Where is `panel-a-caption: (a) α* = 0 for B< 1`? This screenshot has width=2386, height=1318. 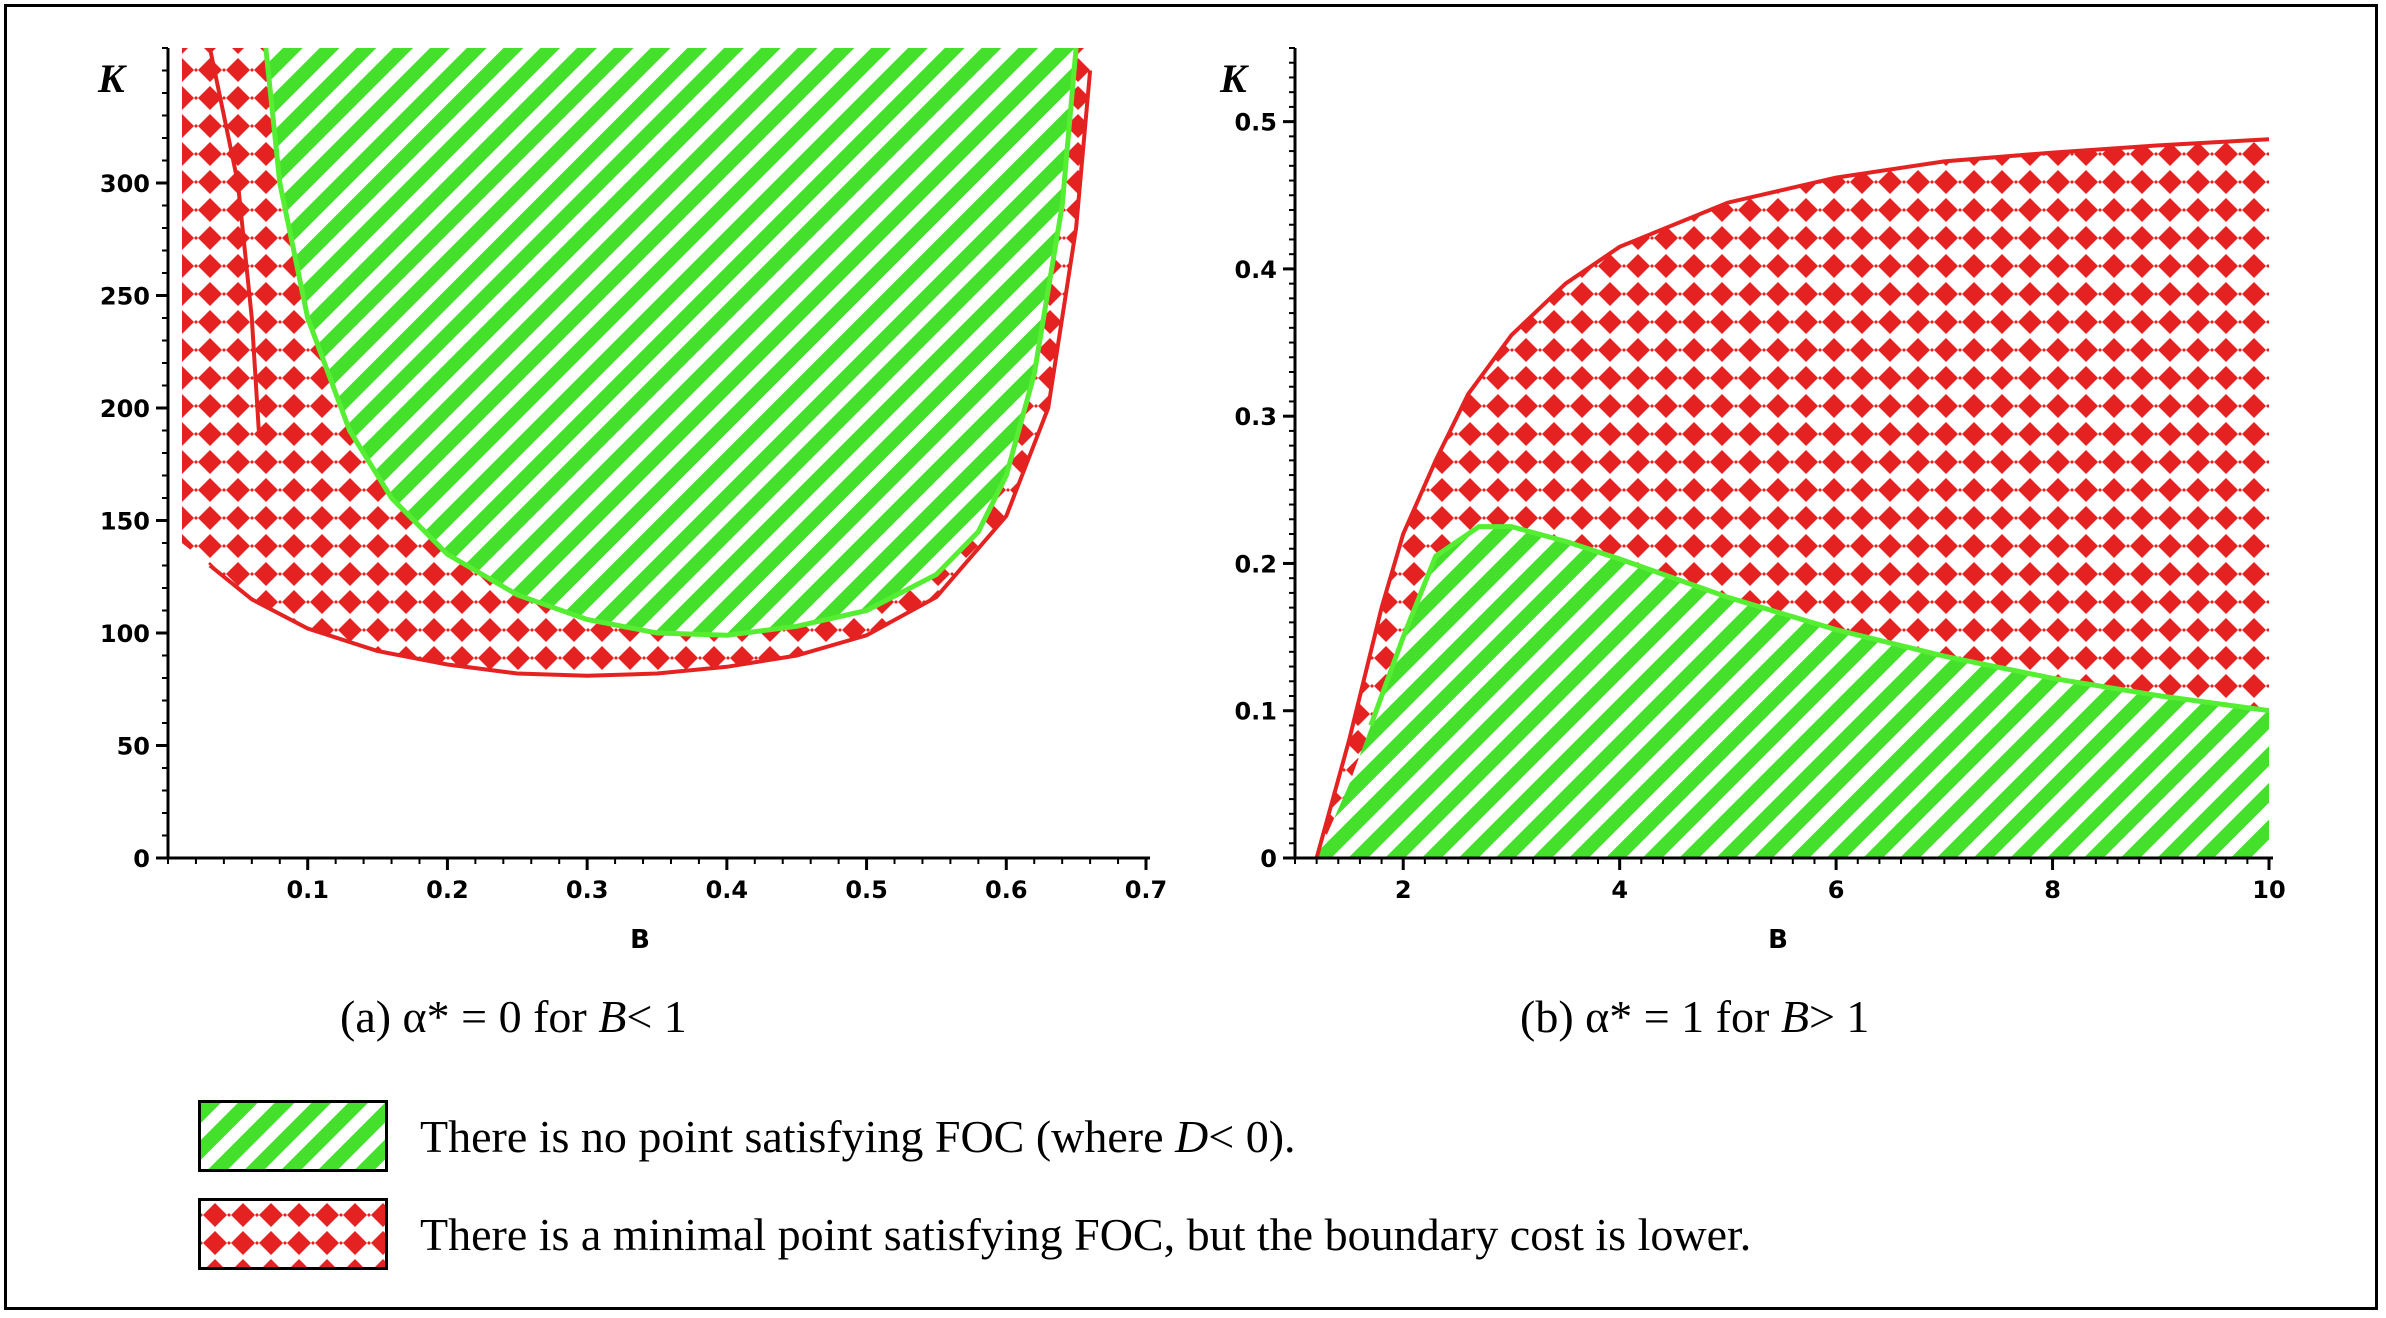 panel-a-caption: (a) α* = 0 for B< 1 is located at coordinates (513, 1016).